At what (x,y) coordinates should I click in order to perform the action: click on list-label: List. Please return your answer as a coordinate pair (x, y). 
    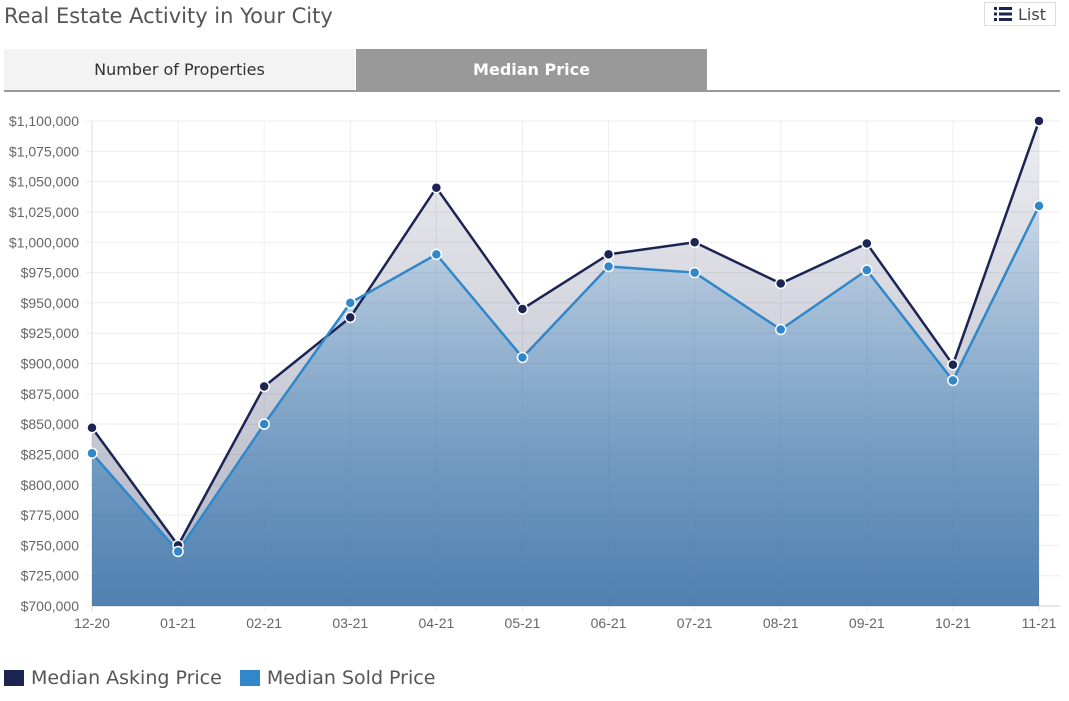
    Looking at the image, I should click on (1032, 14).